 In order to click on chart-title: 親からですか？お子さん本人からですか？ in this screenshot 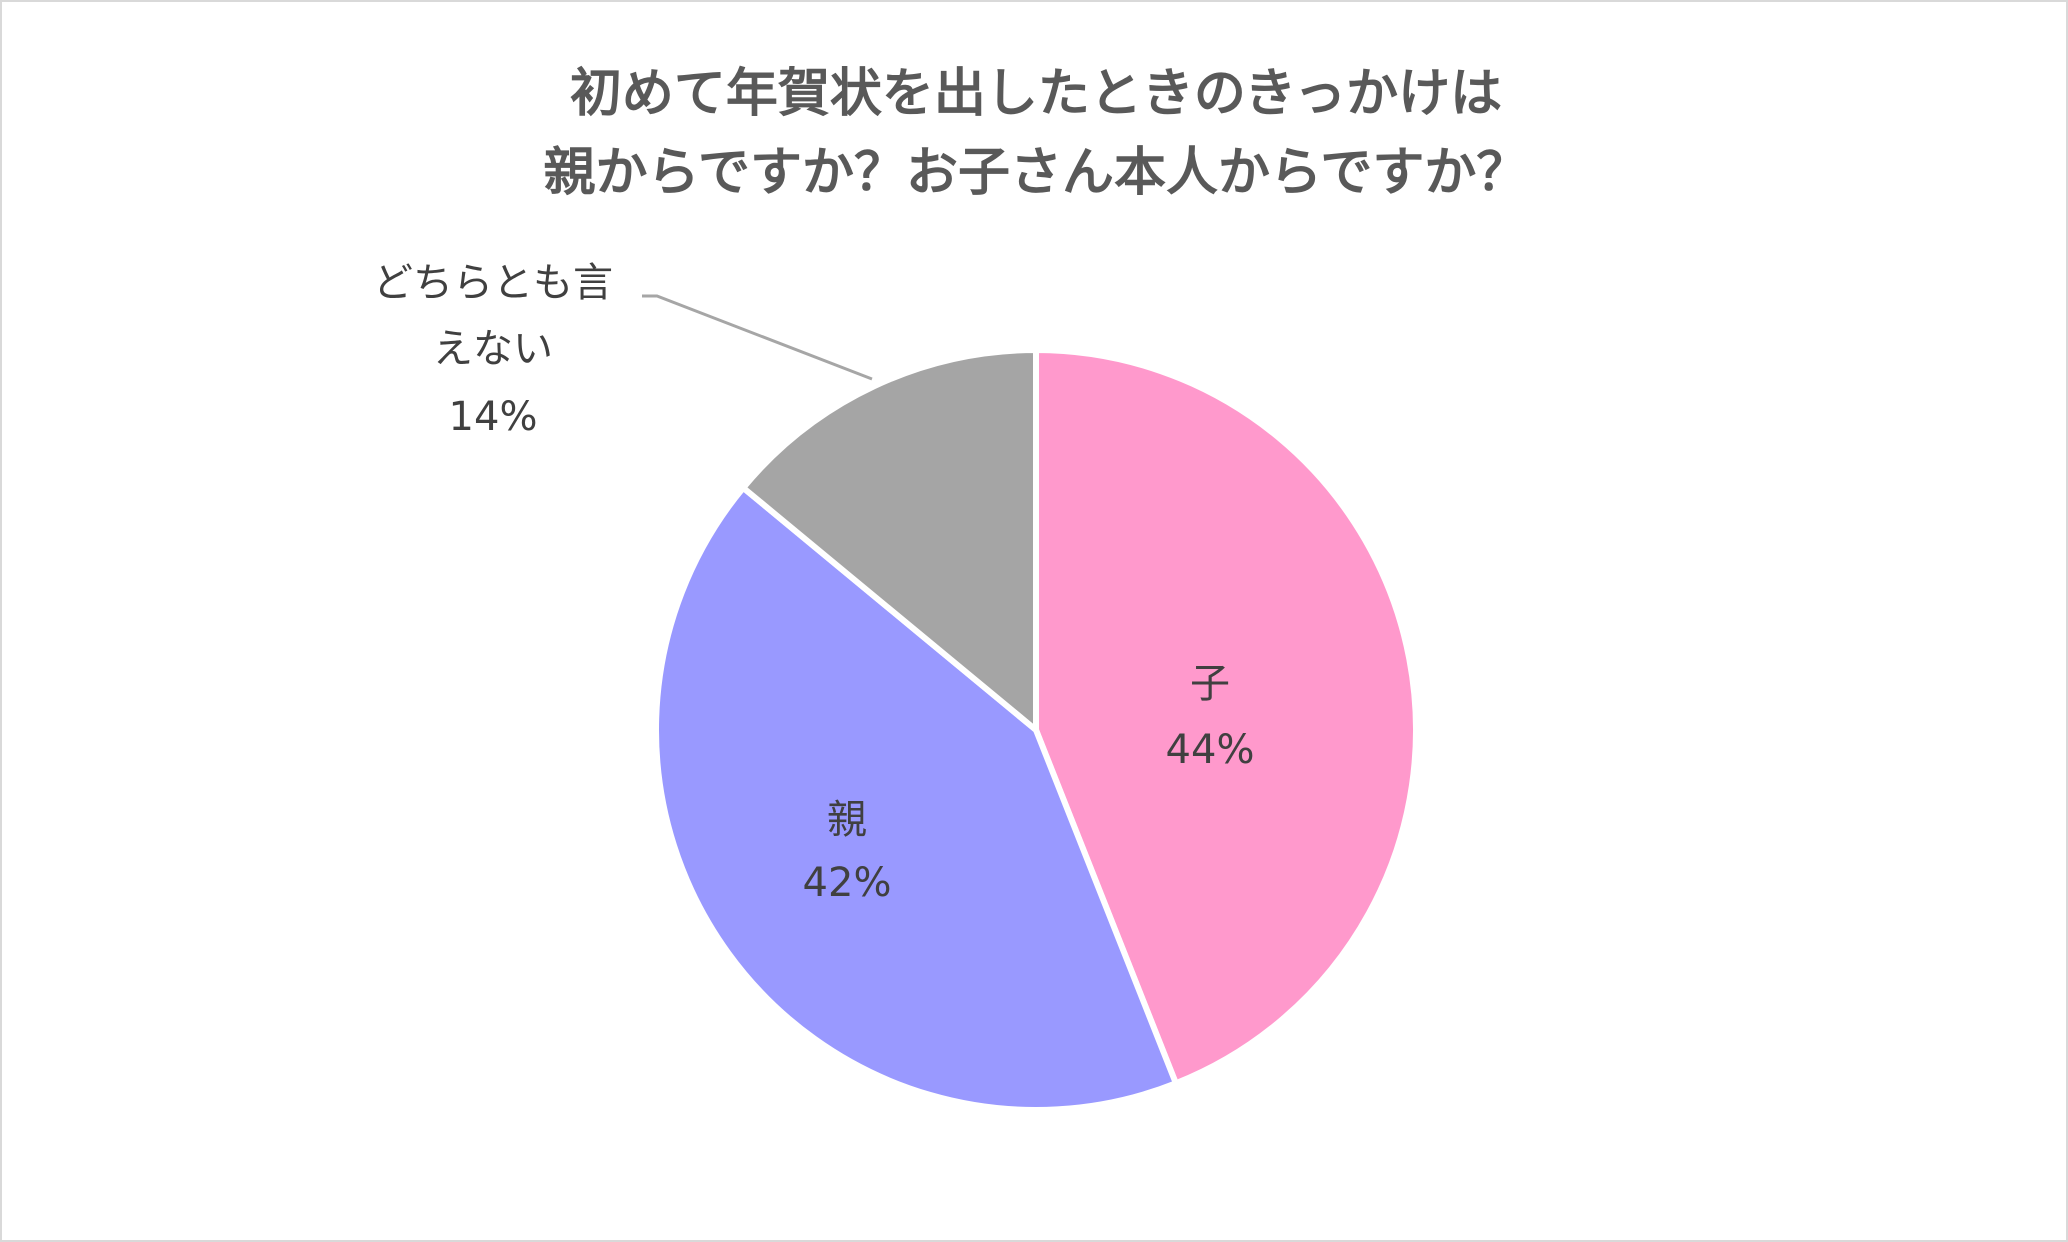, I will do `click(1036, 173)`.